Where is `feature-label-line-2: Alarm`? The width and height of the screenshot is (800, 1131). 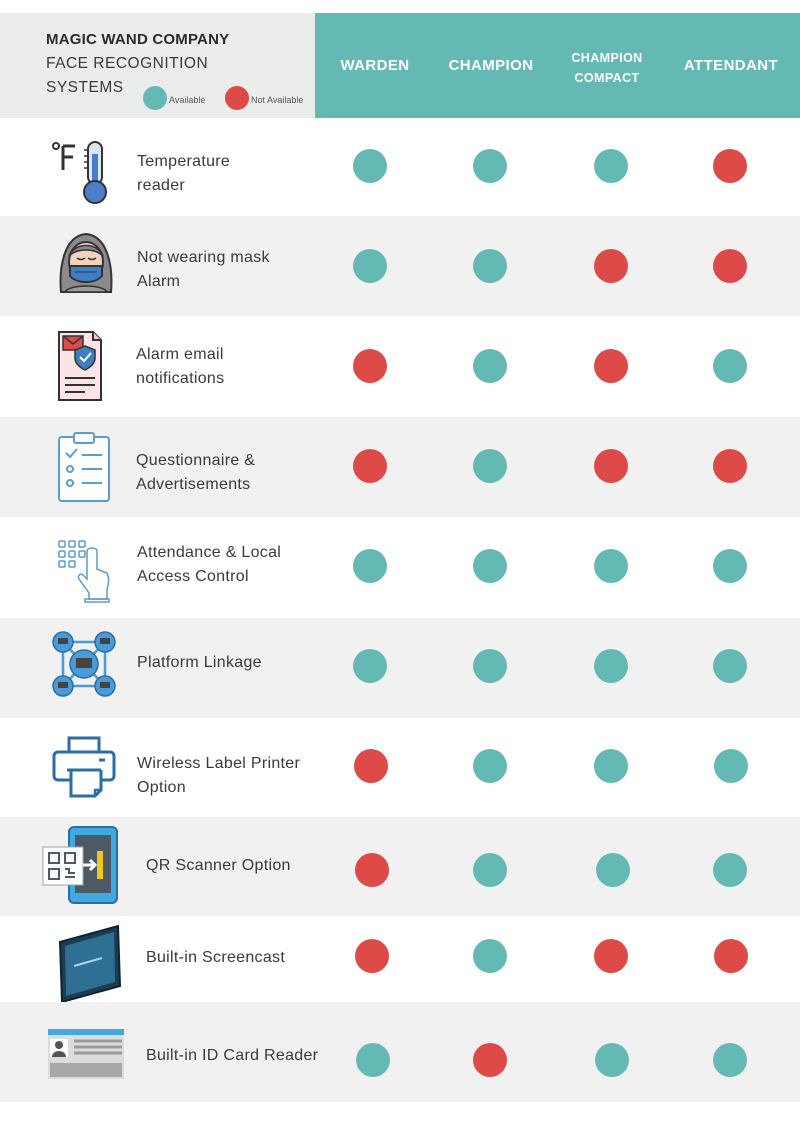 feature-label-line-2: Alarm is located at coordinates (159, 281).